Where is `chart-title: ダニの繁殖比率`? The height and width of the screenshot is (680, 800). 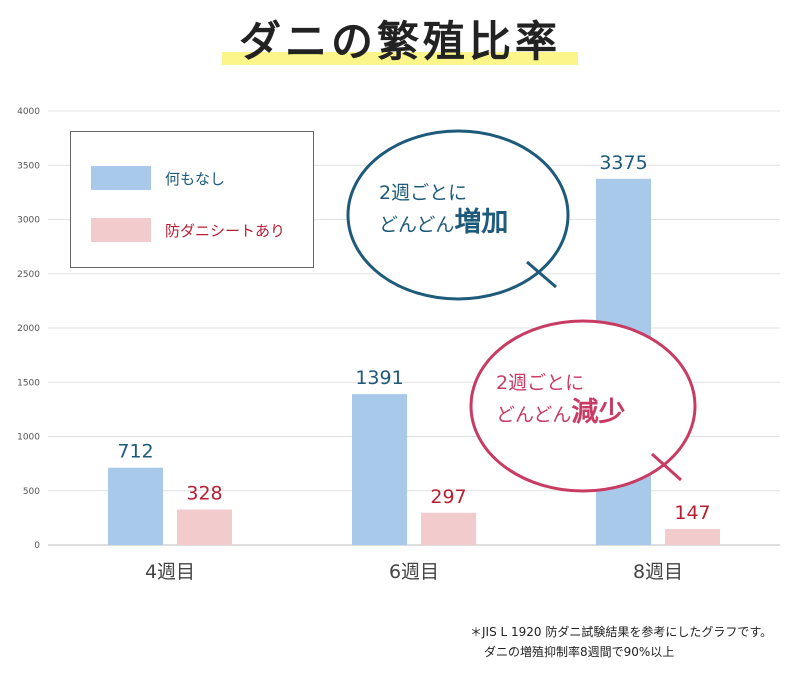
chart-title: ダニの繁殖比率 is located at coordinates (399, 41).